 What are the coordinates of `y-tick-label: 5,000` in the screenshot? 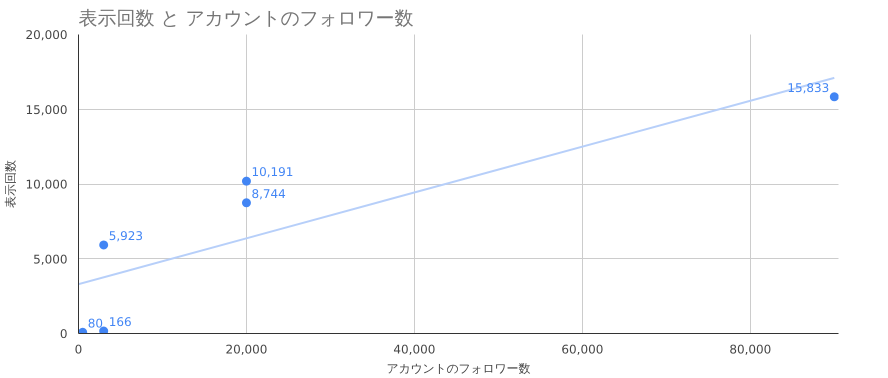 It's located at (50, 259).